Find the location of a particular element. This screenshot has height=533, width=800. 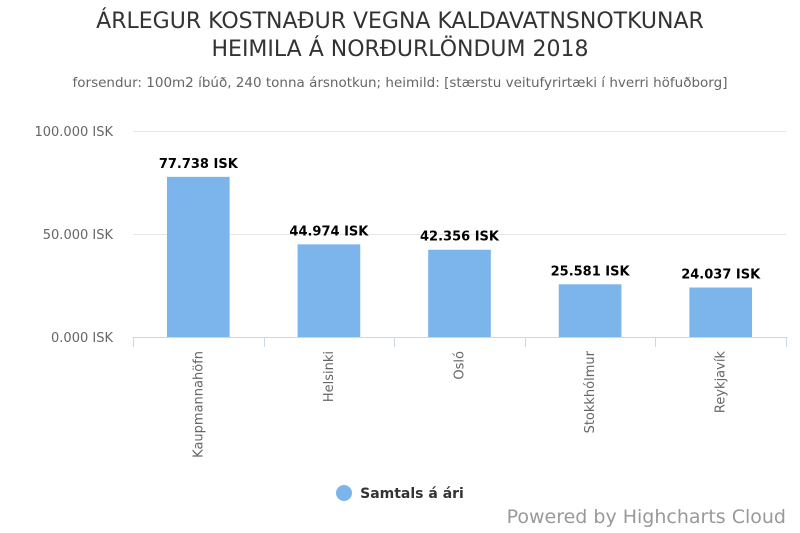

y-tick-label: 0.000 ISK is located at coordinates (82, 338).